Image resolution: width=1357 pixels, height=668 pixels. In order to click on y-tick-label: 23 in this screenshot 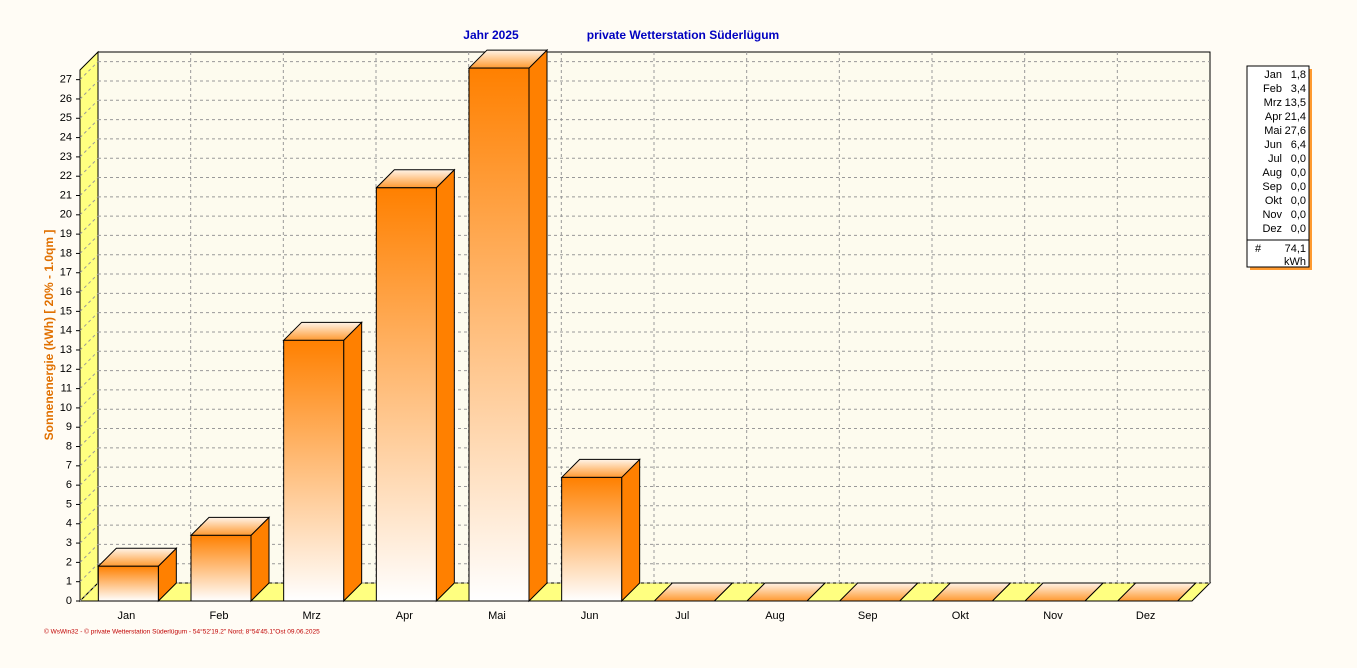, I will do `click(66, 157)`.